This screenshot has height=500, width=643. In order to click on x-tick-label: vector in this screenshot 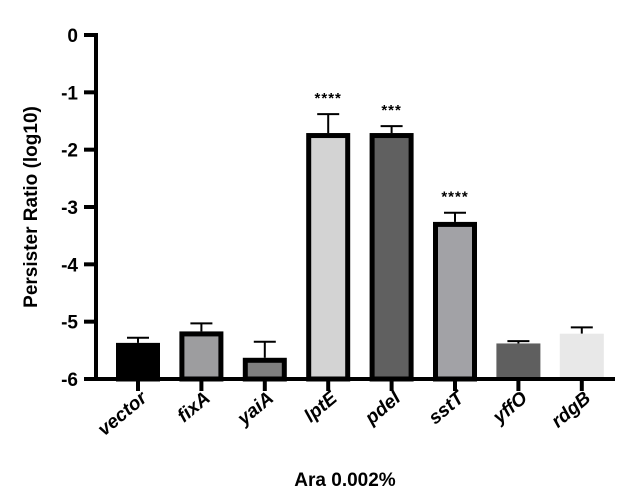, I will do `click(123, 414)`.